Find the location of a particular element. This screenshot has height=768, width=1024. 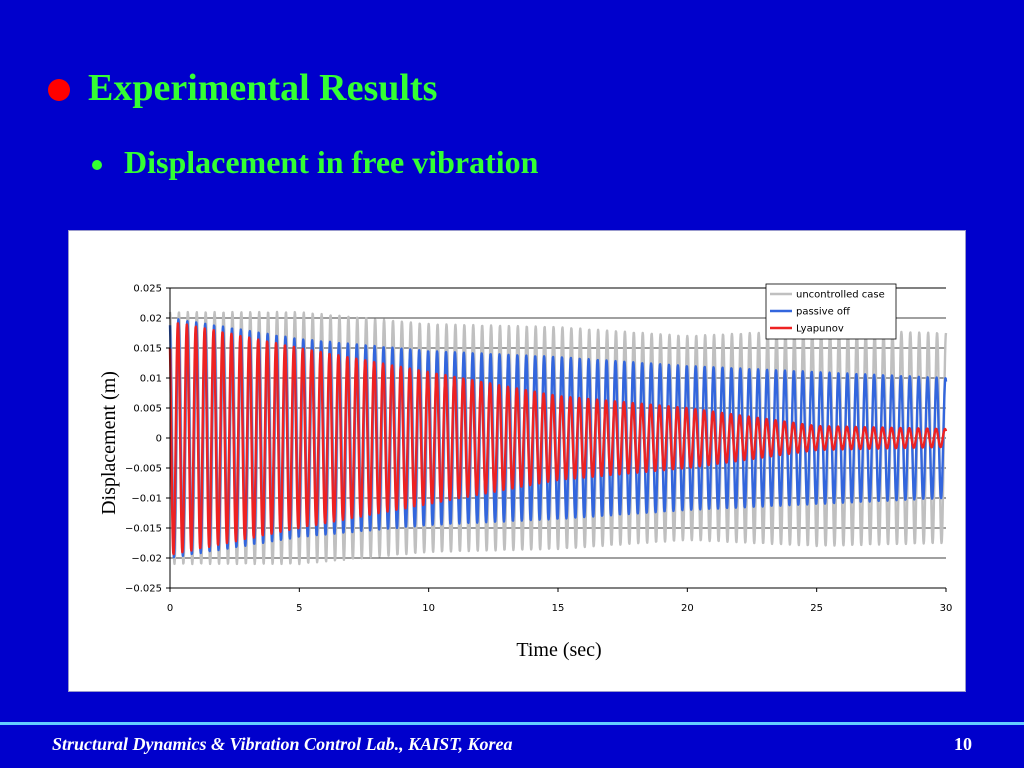

y-tick-label: 0.015 is located at coordinates (147, 349).